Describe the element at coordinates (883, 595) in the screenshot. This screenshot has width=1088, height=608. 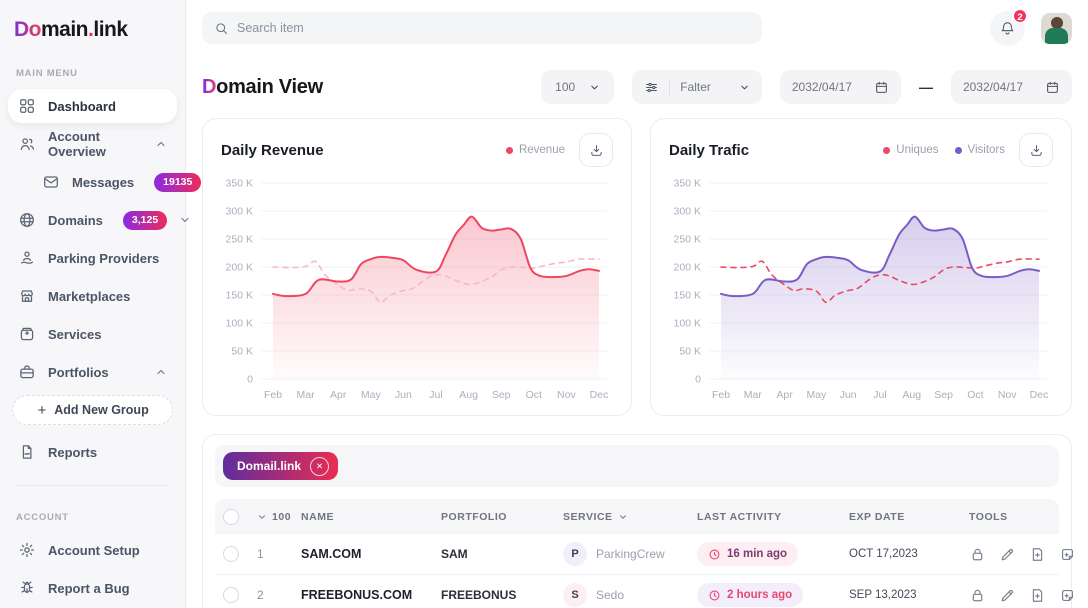
I see `exp-date: SEP 13,2023` at that location.